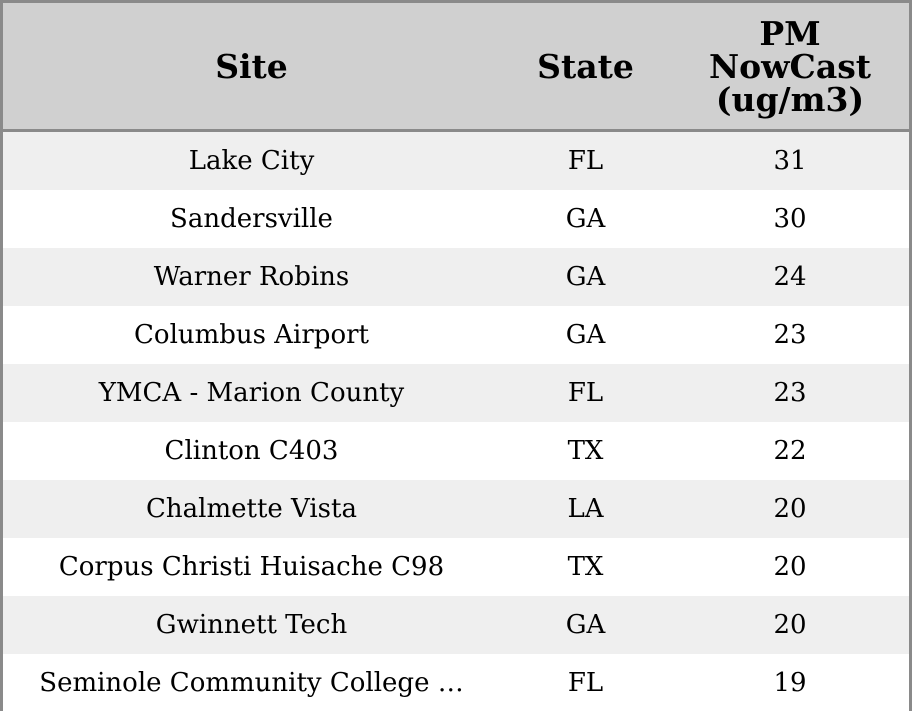  I want to click on cell-pm: 22, so click(790, 451).